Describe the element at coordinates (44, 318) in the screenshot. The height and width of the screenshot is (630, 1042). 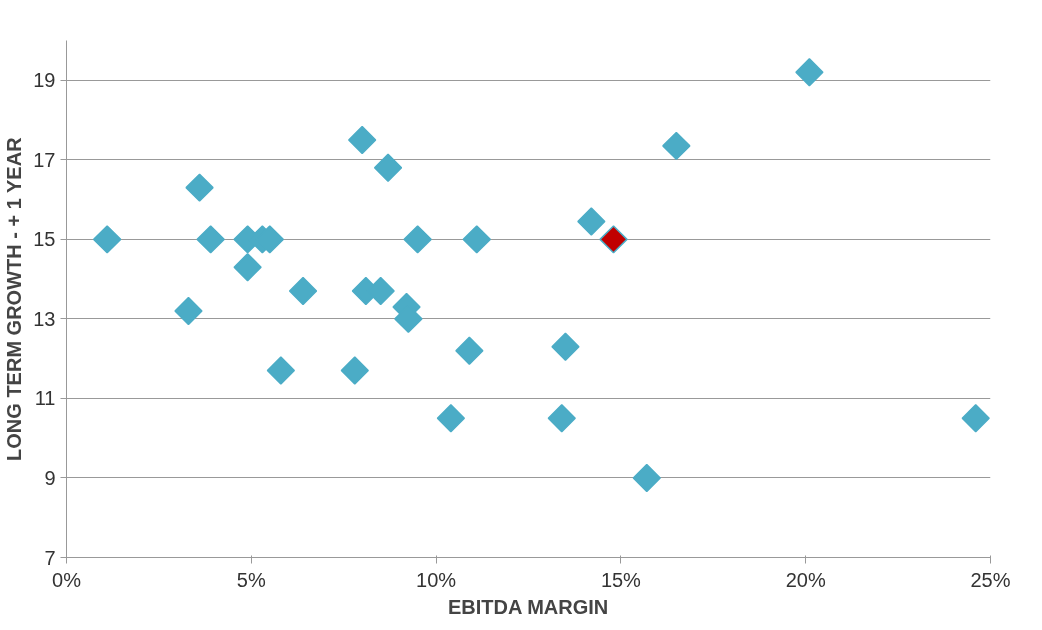
I see `y-tick-label: 13` at that location.